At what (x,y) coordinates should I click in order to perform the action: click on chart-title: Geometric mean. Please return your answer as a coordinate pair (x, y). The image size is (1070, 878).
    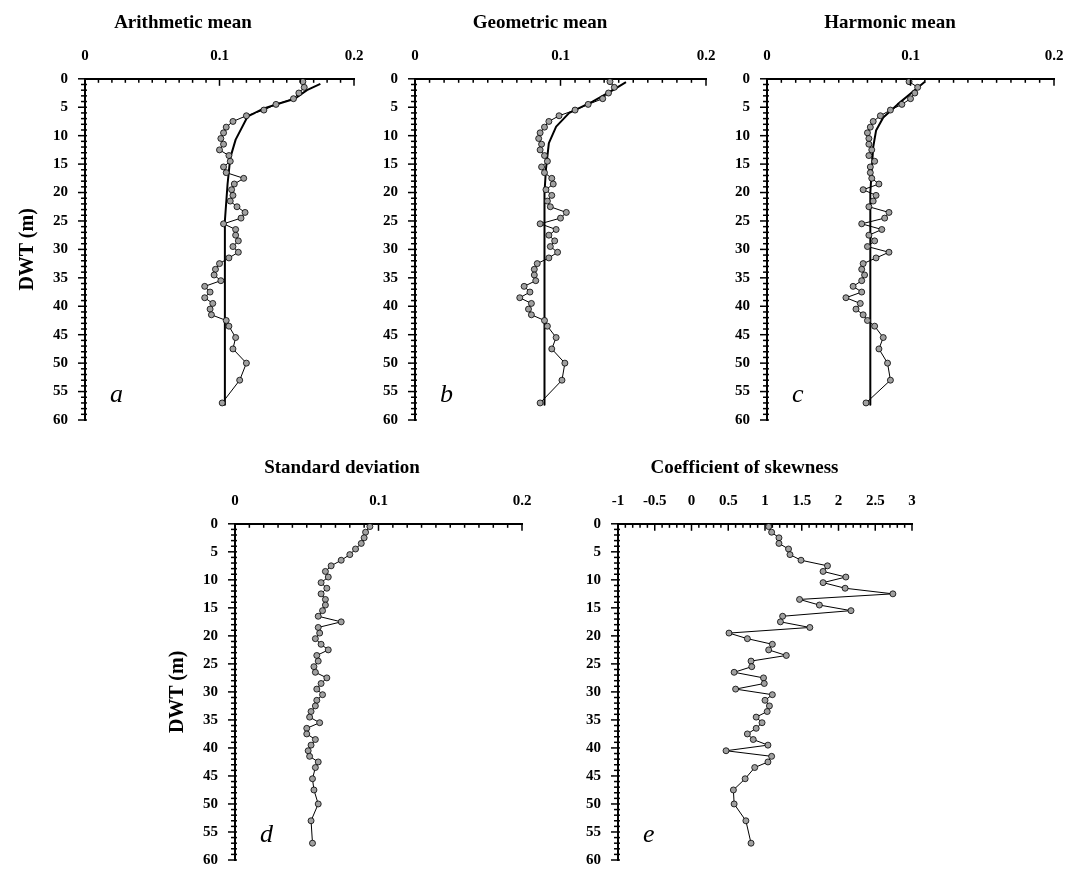
    Looking at the image, I should click on (540, 22).